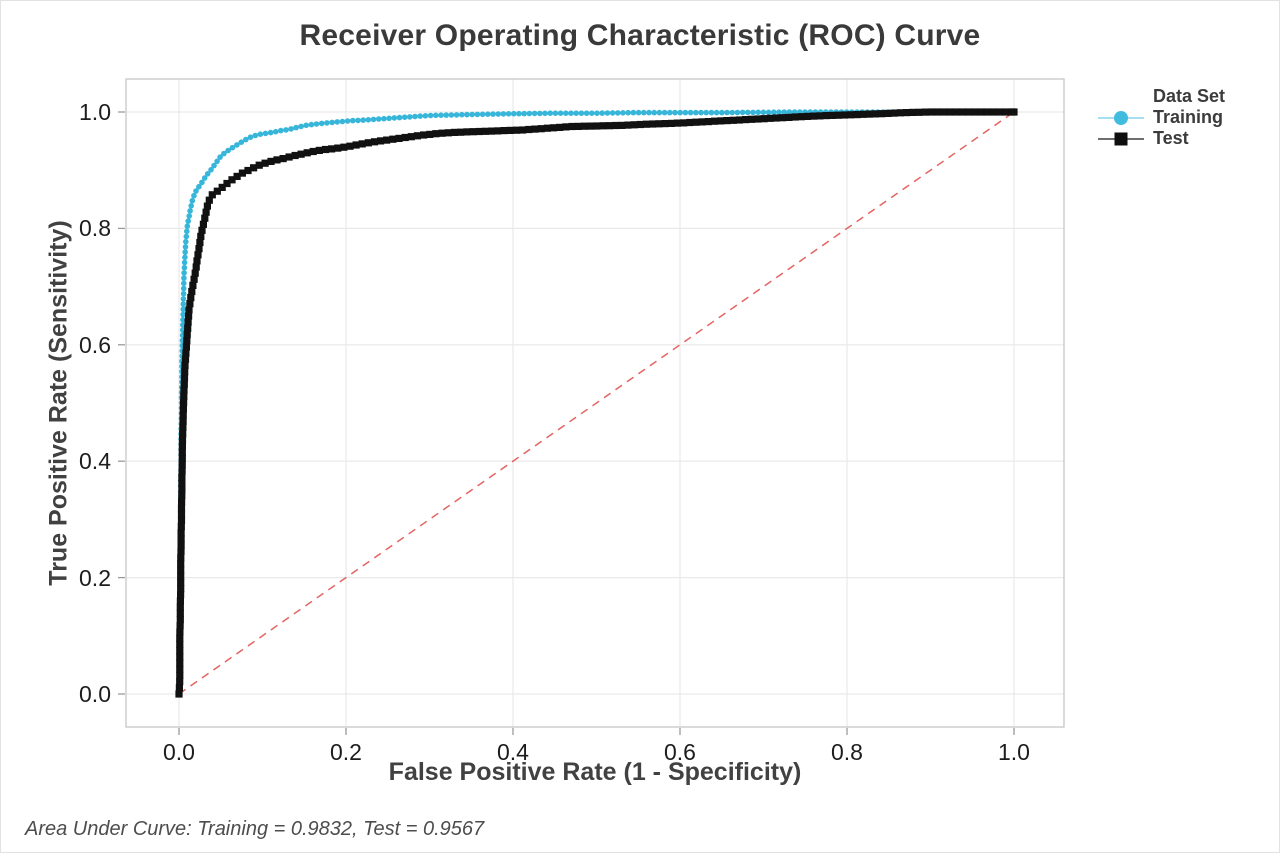 This screenshot has width=1280, height=854. I want to click on legend-entry-test: Test, so click(1161, 138).